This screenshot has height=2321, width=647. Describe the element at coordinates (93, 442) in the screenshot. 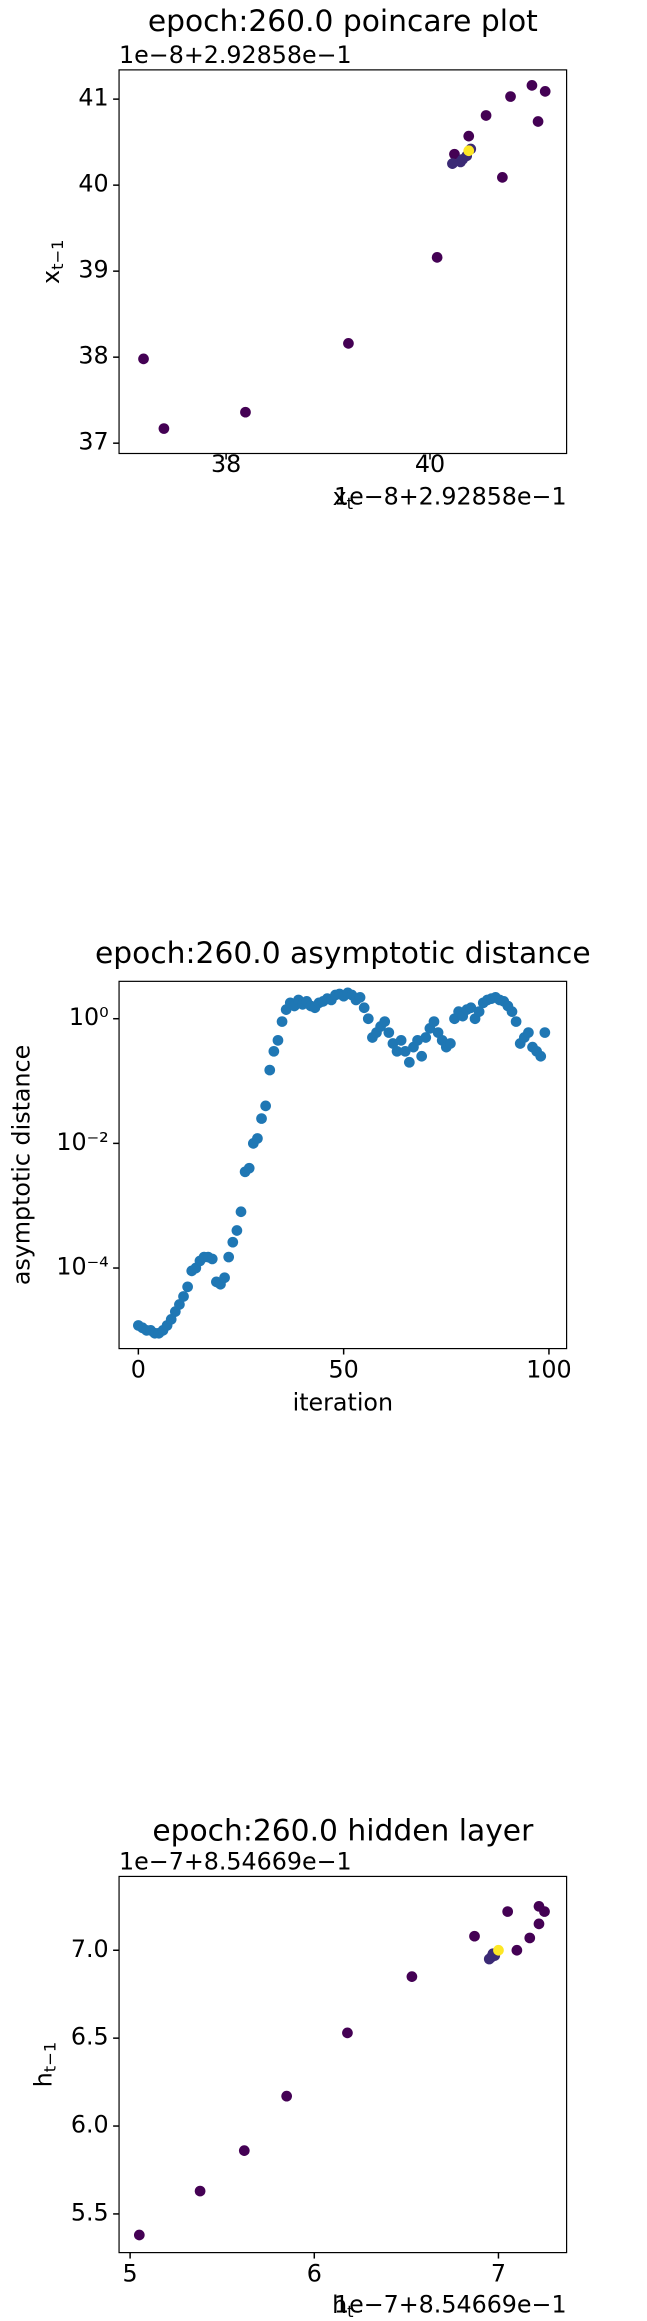

I see `y-tick-label: 37` at that location.